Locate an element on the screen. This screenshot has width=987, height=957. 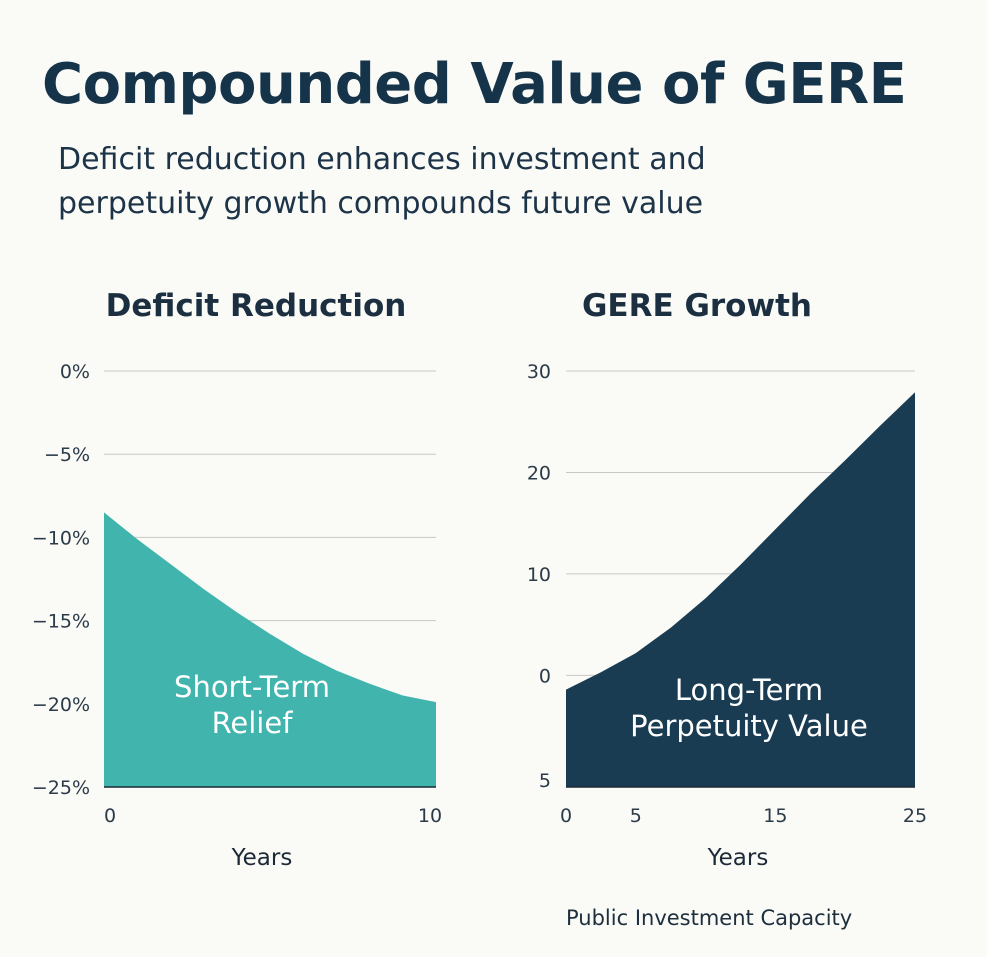
x-tick-label-2-1: 5 is located at coordinates (636, 816).